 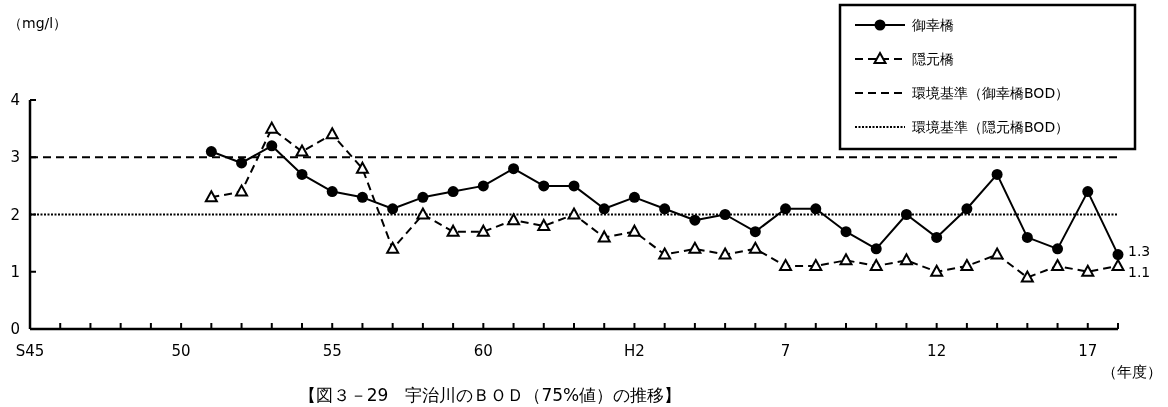 What do you see at coordinates (937, 351) in the screenshot?
I see `x-tick-label: 12` at bounding box center [937, 351].